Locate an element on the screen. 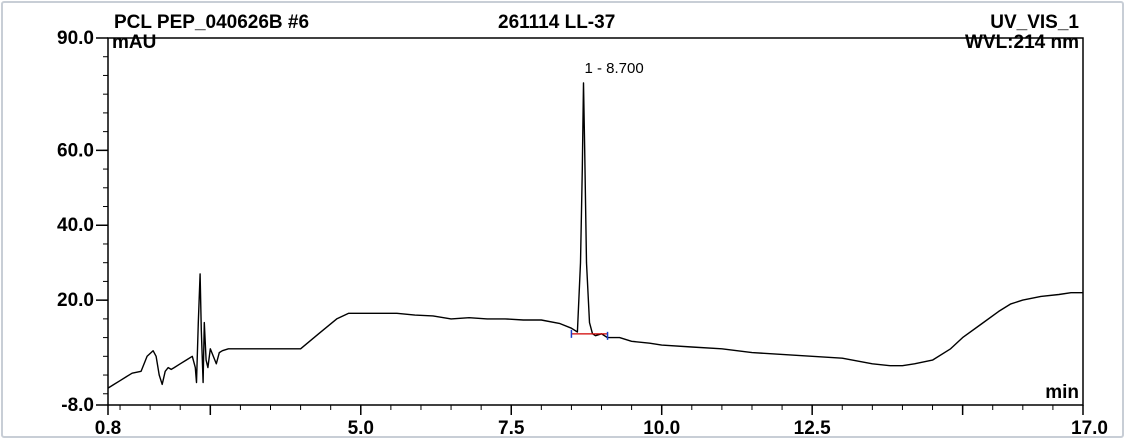 This screenshot has height=439, width=1125. y-tick-label: -8.0 is located at coordinates (77, 405).